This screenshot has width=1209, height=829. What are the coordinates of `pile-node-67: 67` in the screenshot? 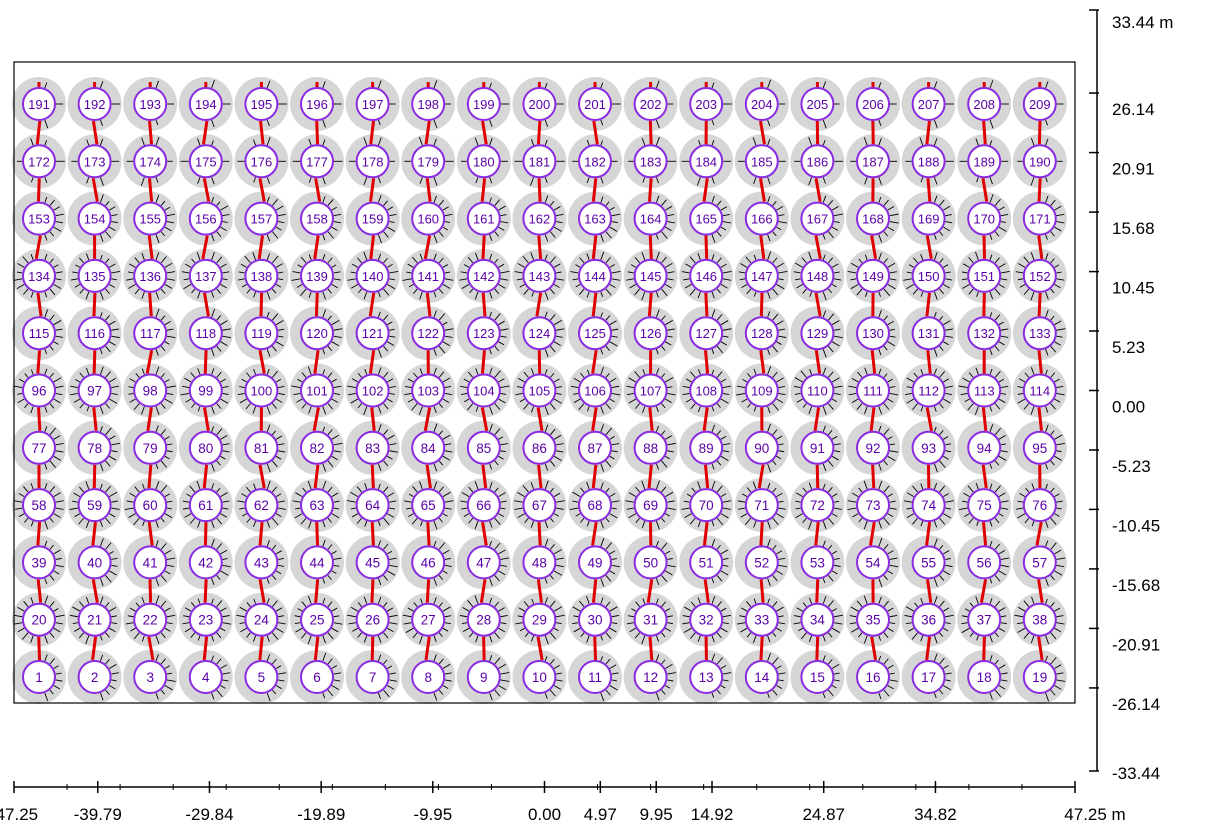 It's located at (539, 505).